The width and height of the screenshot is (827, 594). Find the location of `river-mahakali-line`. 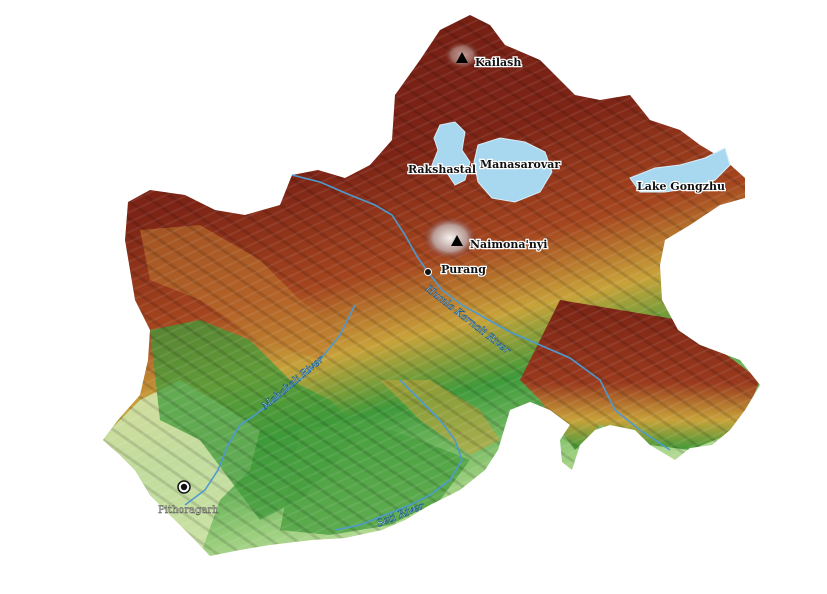

river-mahakali-line is located at coordinates (270, 405).